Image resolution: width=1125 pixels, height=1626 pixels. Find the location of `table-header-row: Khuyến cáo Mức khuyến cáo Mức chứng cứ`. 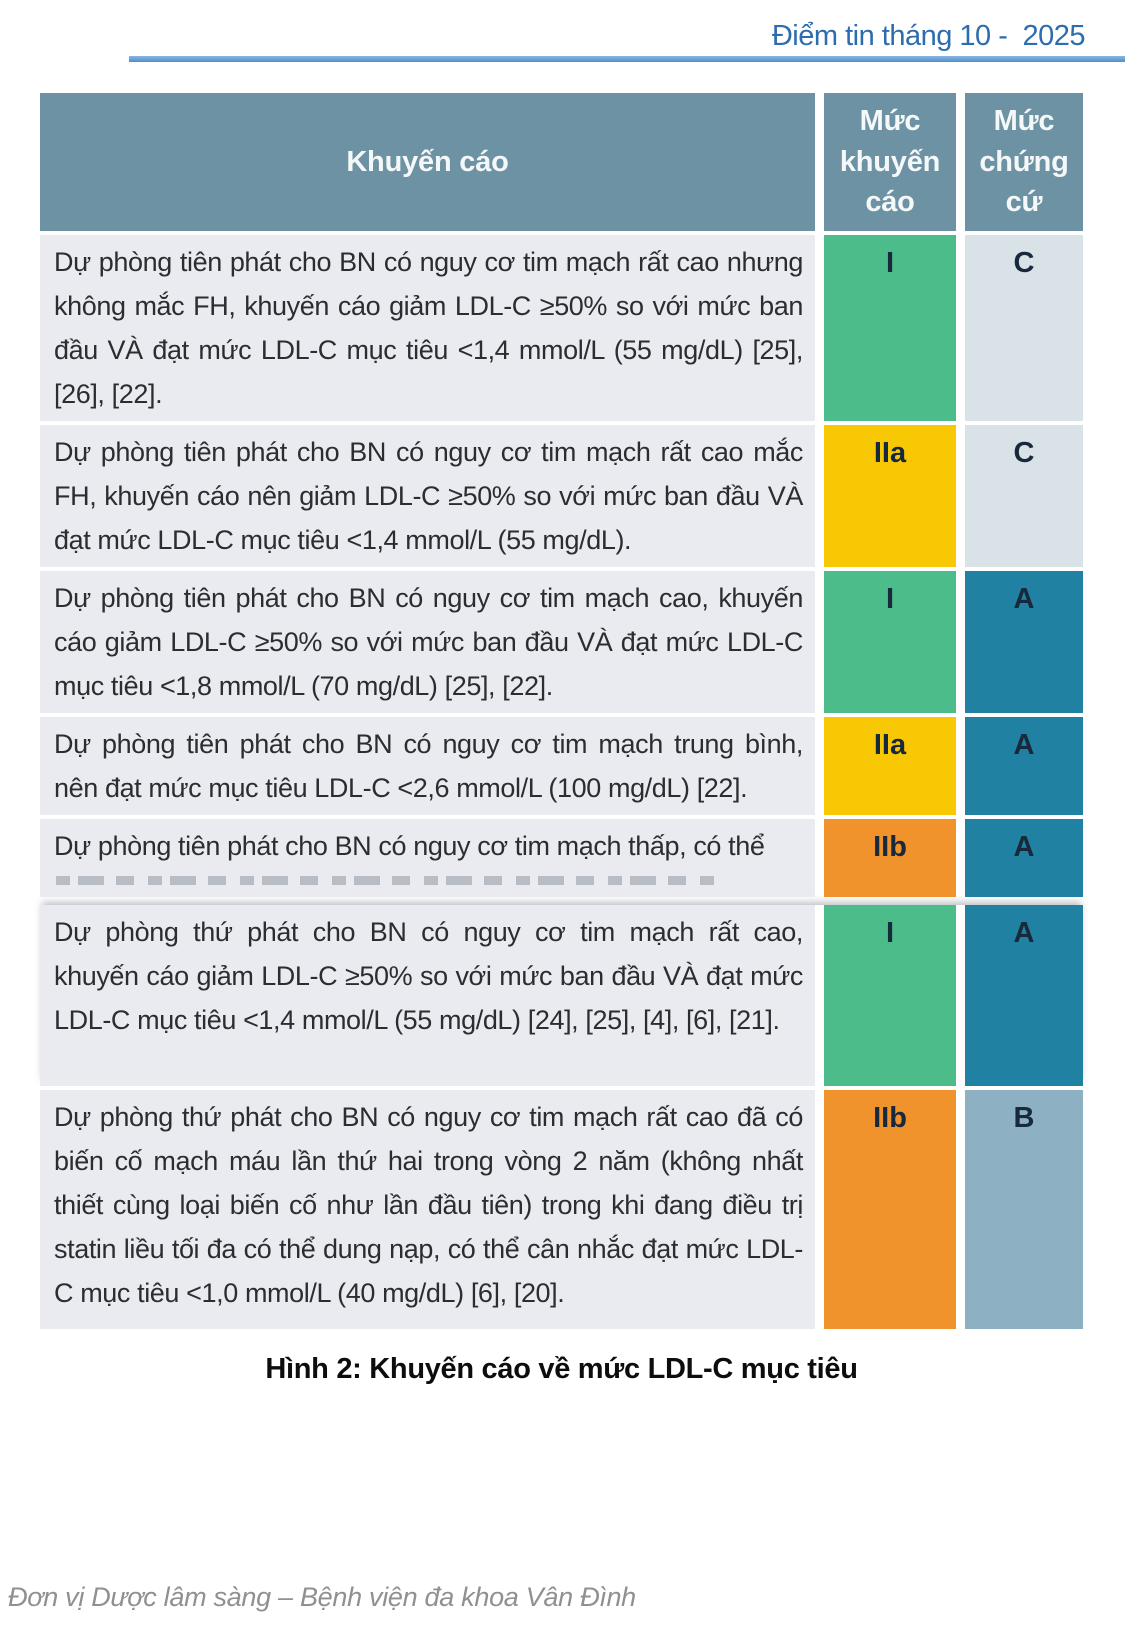

table-header-row: Khuyến cáo Mức khuyến cáo Mức chứng cứ is located at coordinates (561, 162).